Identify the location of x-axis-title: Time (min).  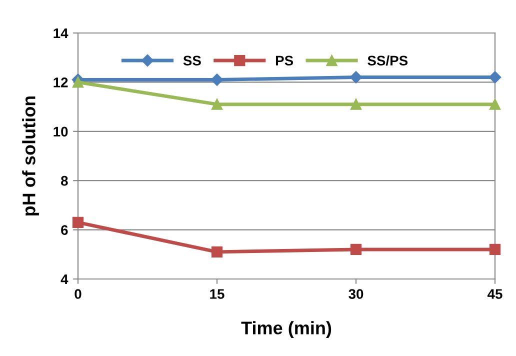
(286, 329).